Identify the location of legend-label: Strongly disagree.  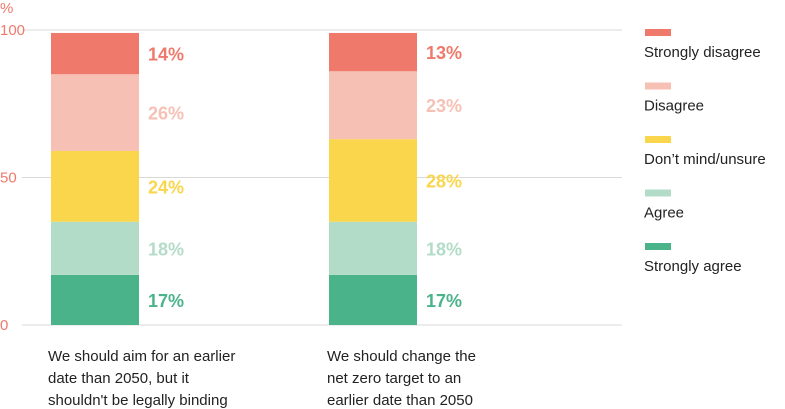
(702, 52).